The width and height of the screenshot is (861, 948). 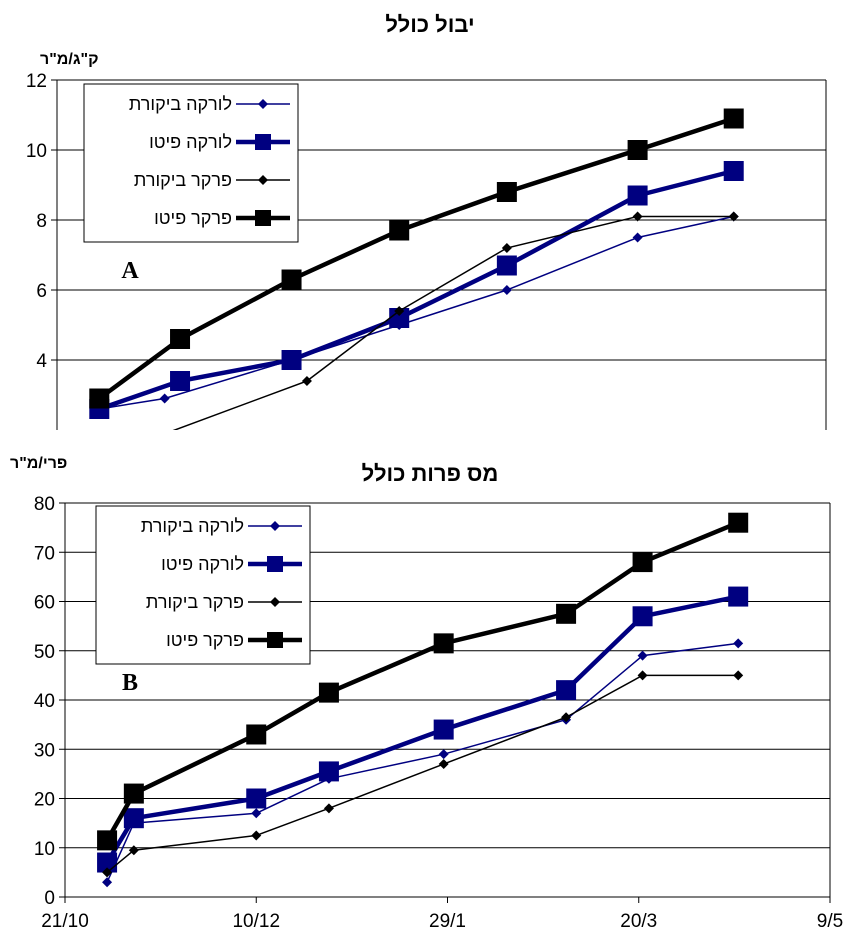 I want to click on y-tick-label: 20, so click(x=44, y=800).